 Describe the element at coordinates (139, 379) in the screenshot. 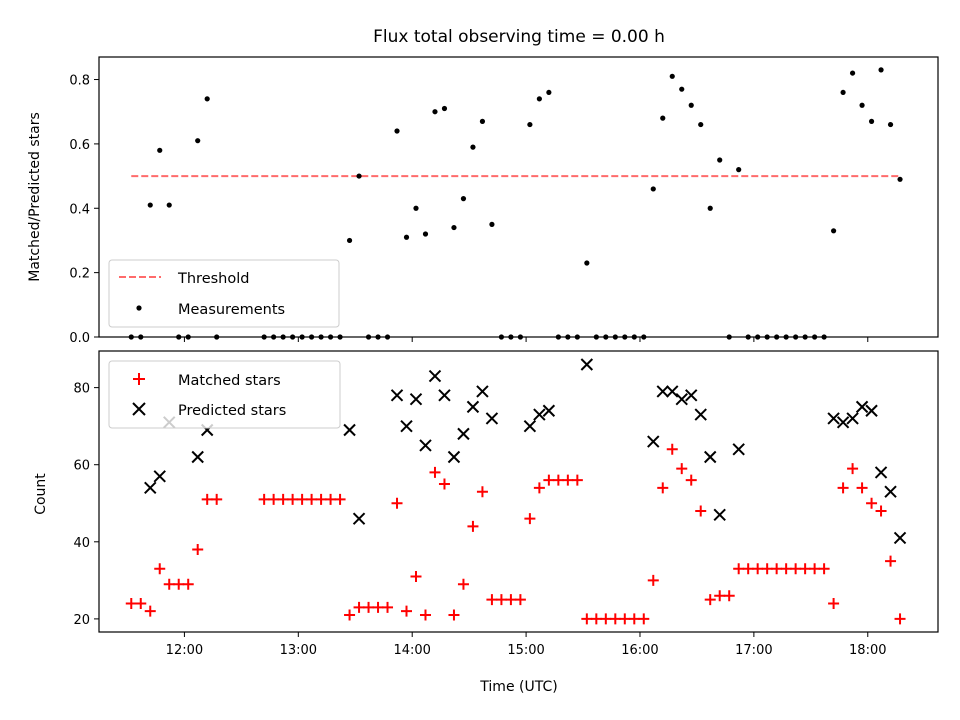

I see `legend-matched-swatch` at that location.